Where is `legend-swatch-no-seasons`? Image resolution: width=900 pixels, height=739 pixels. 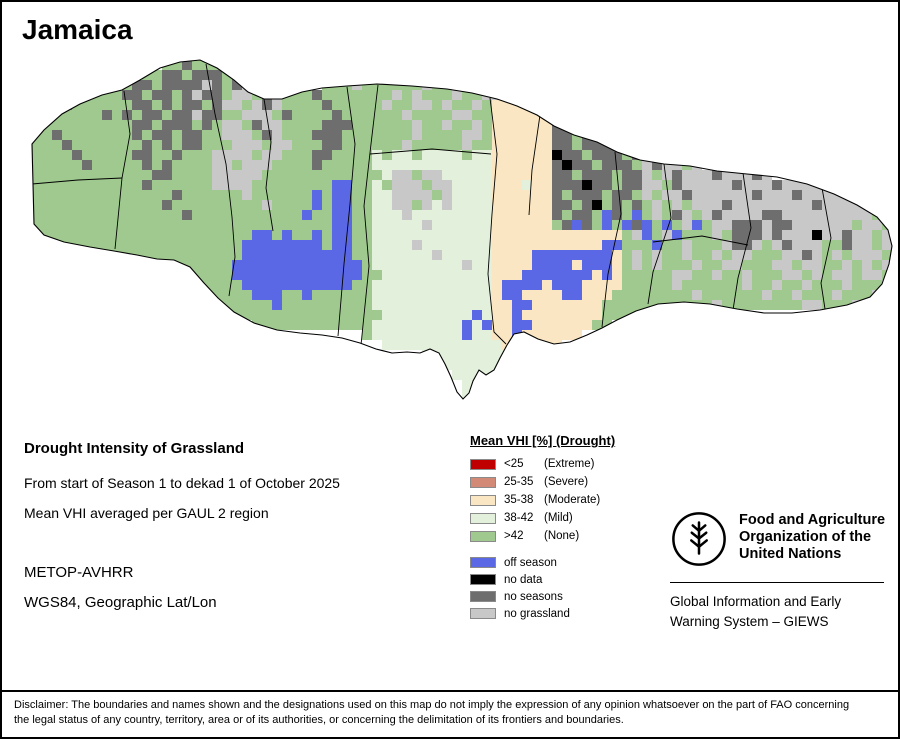
legend-swatch-no-seasons is located at coordinates (483, 596).